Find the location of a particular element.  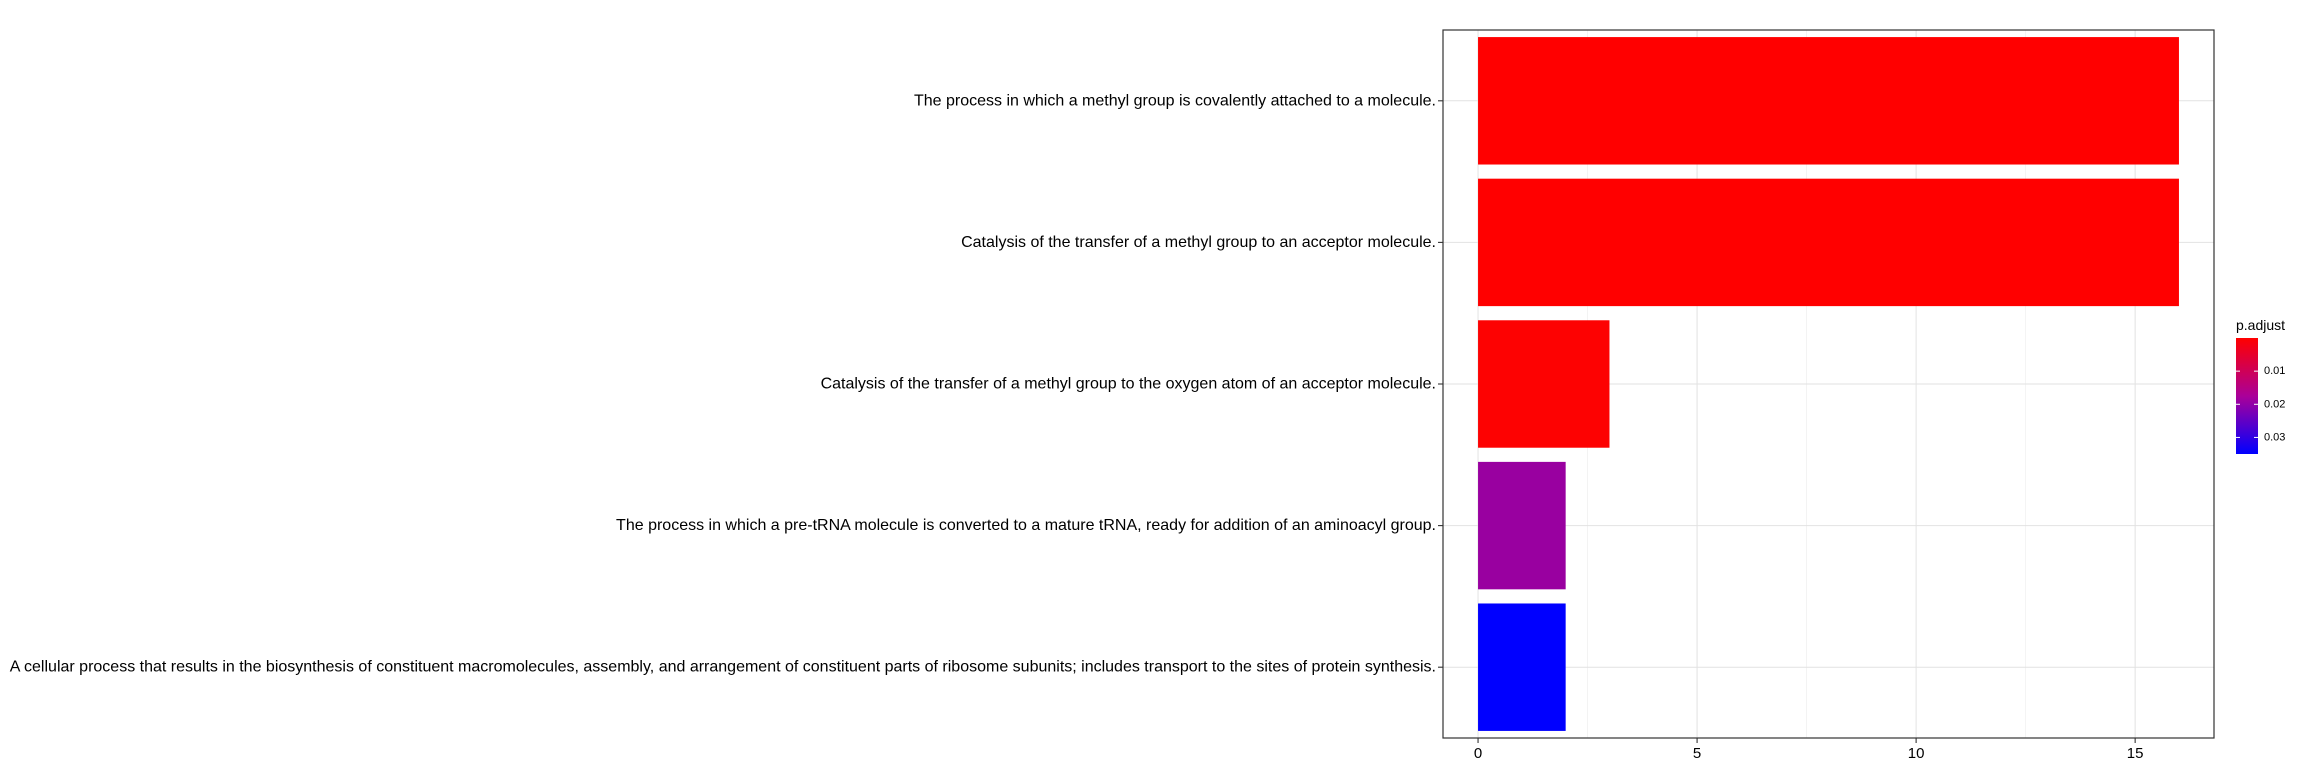

legend-colorbar is located at coordinates (2247, 396).